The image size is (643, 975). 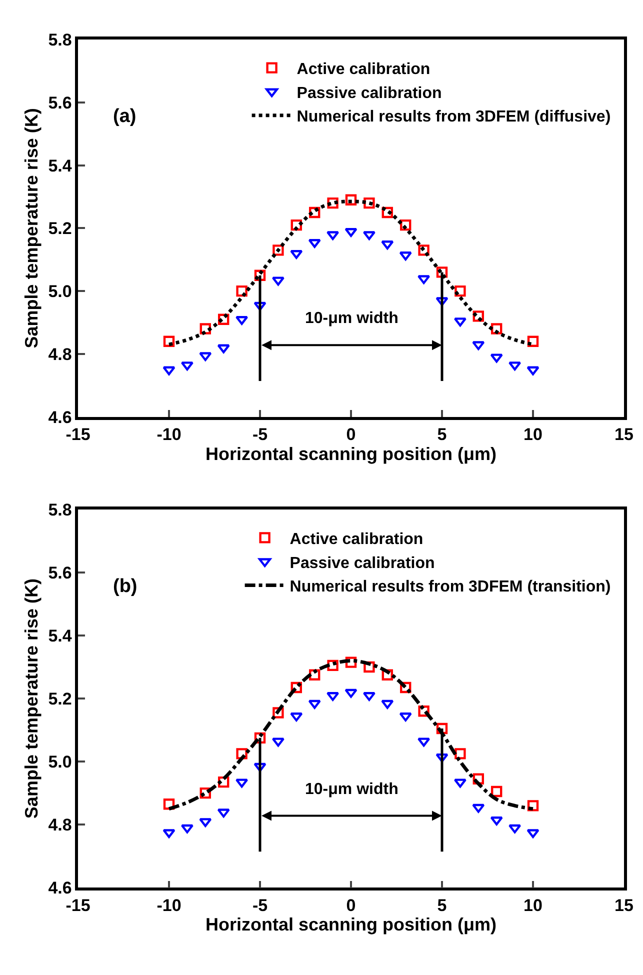 What do you see at coordinates (125, 586) in the screenshot?
I see `annotation: (b)` at bounding box center [125, 586].